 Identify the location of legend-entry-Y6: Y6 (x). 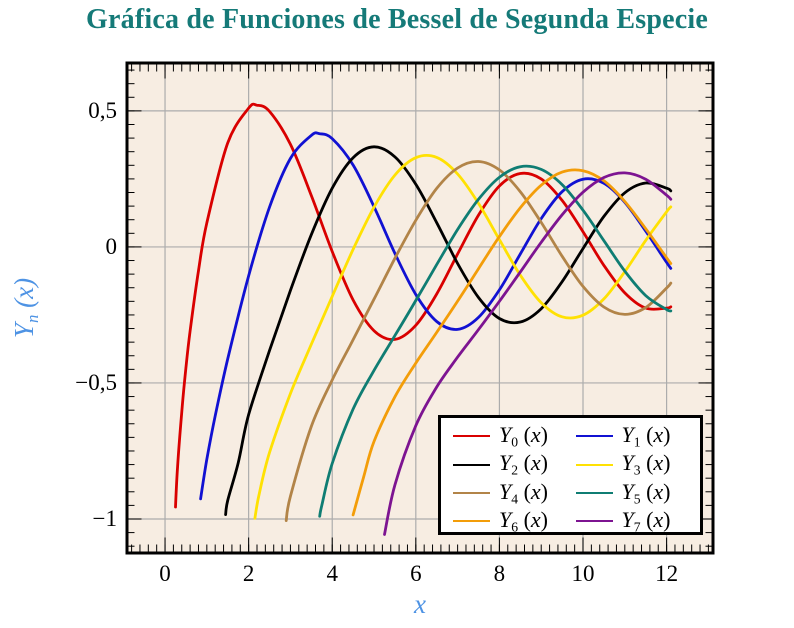
(509, 521).